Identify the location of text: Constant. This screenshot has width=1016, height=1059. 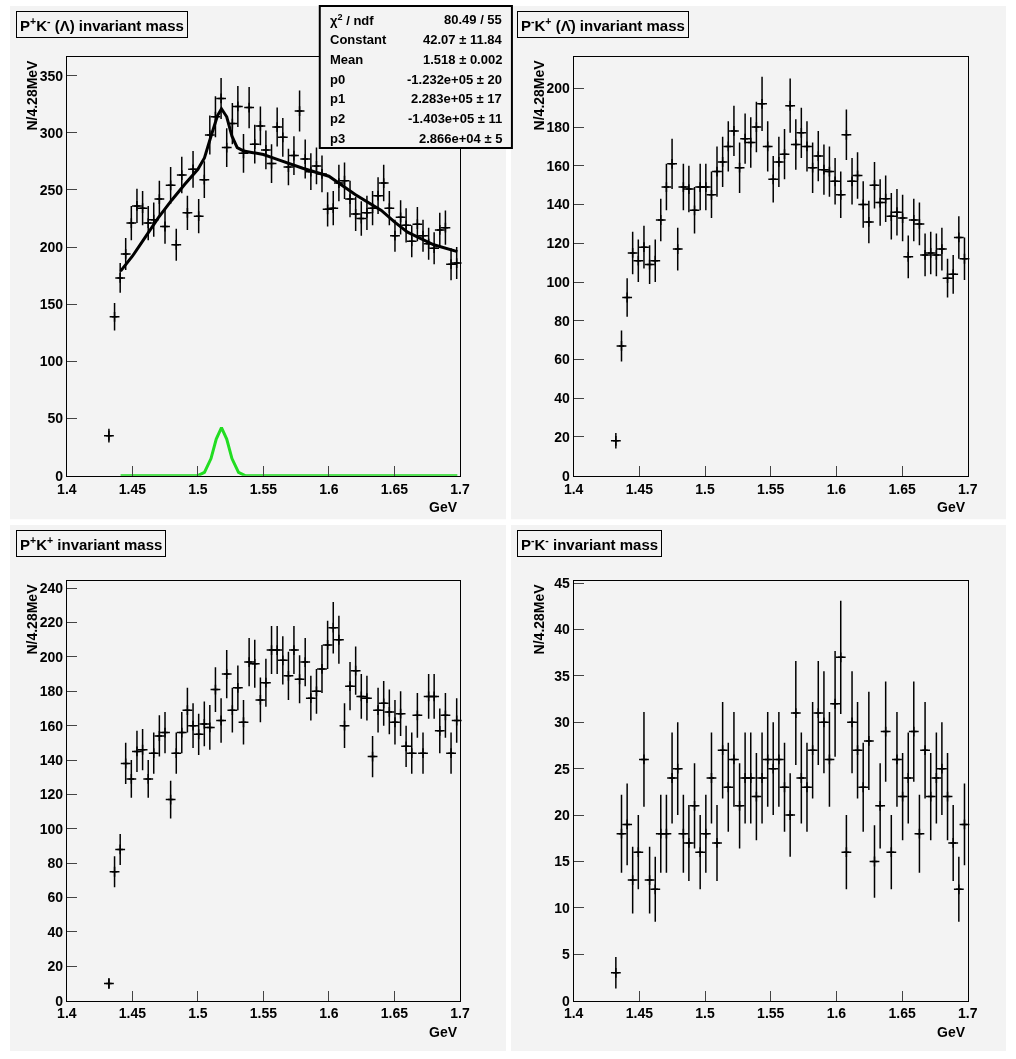
(358, 39).